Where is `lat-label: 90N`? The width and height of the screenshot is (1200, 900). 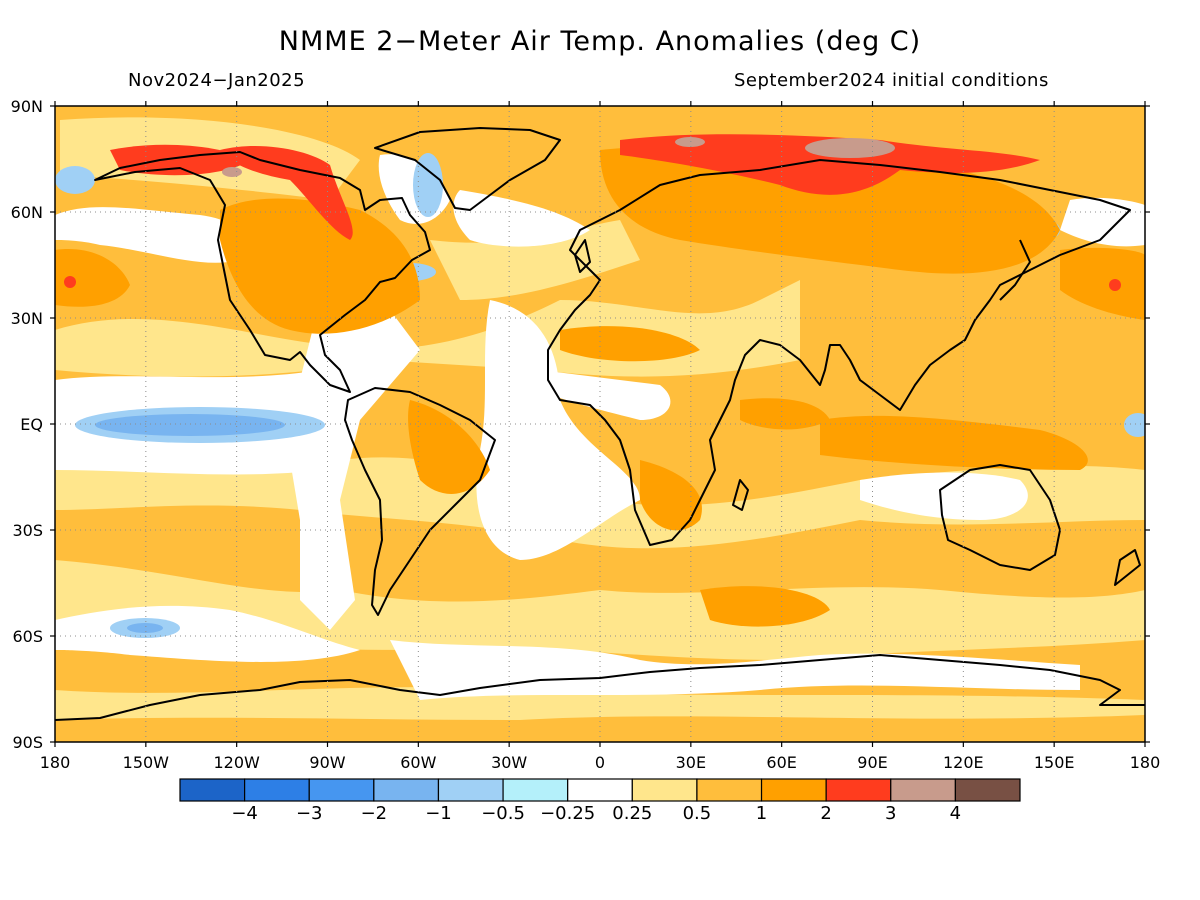 lat-label: 90N is located at coordinates (27, 106).